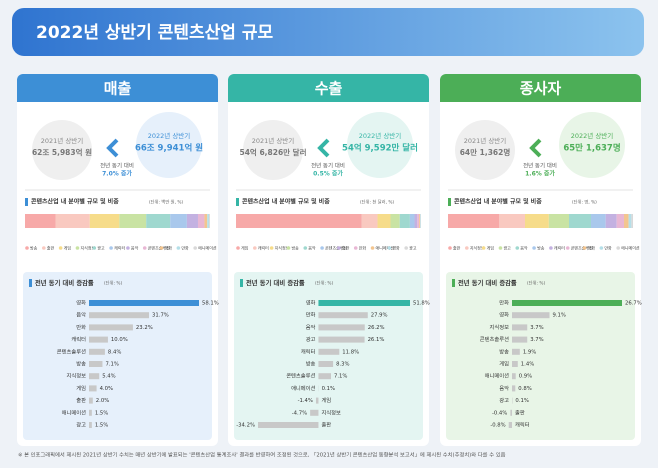  What do you see at coordinates (305, 401) in the screenshot?
I see `value-label: -1.4%` at bounding box center [305, 401].